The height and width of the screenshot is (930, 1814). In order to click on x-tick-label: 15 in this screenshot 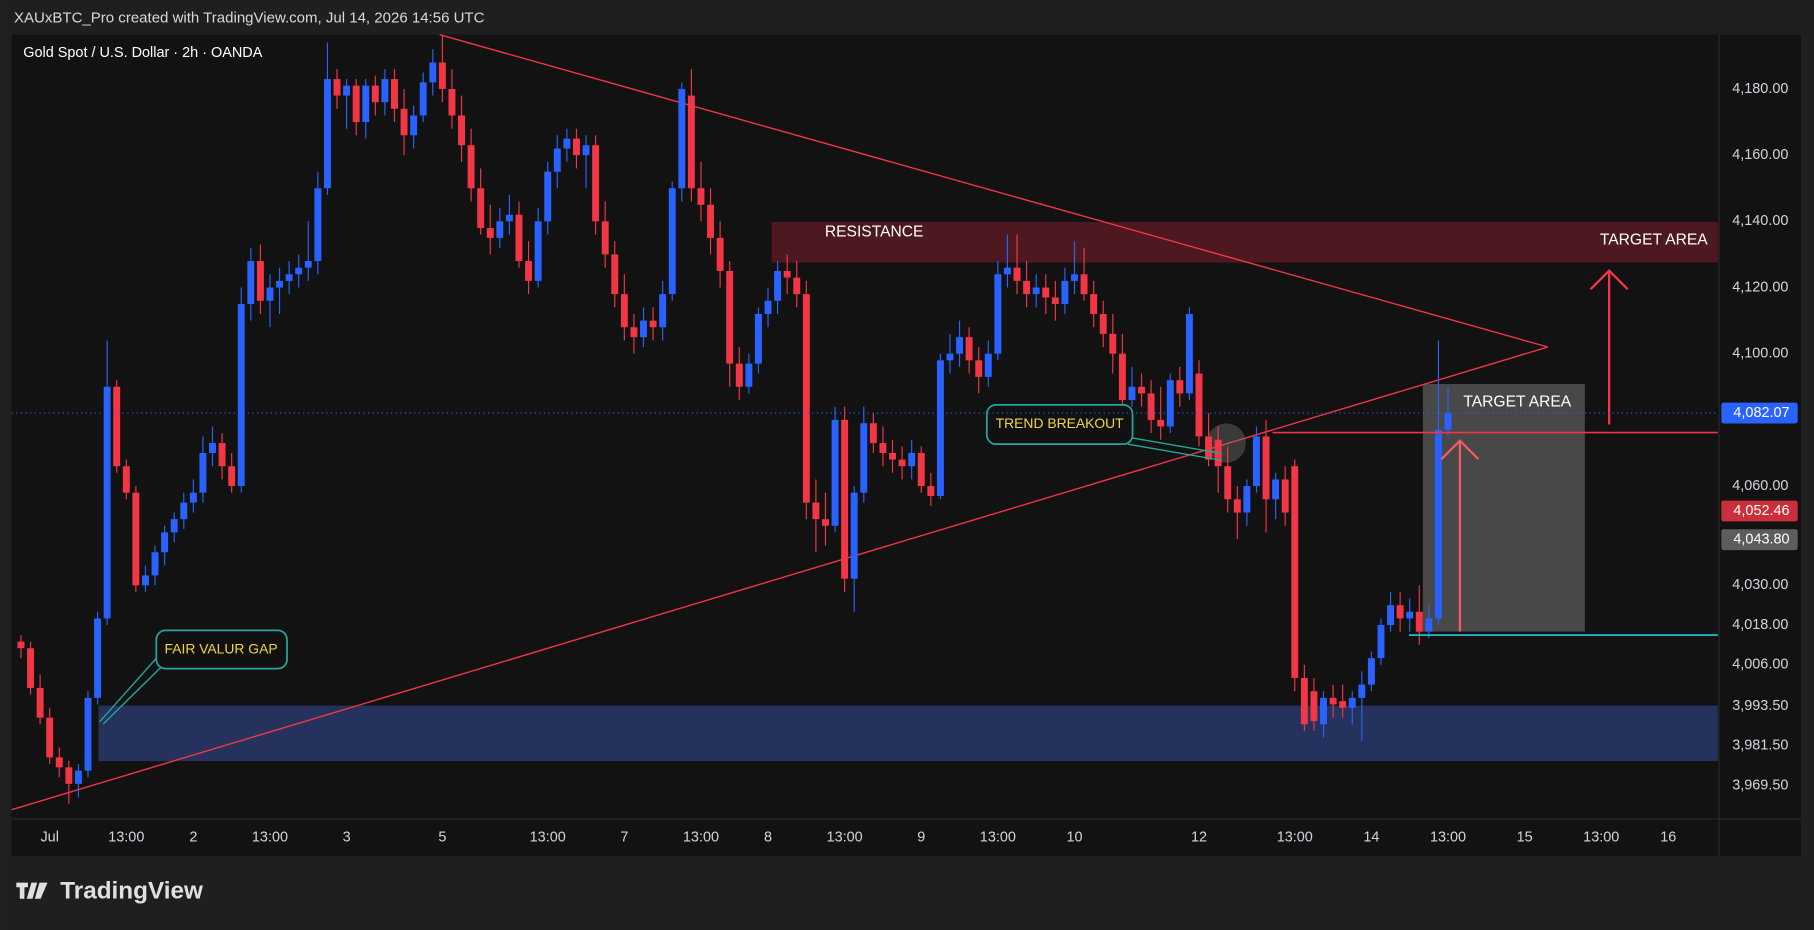, I will do `click(1525, 837)`.